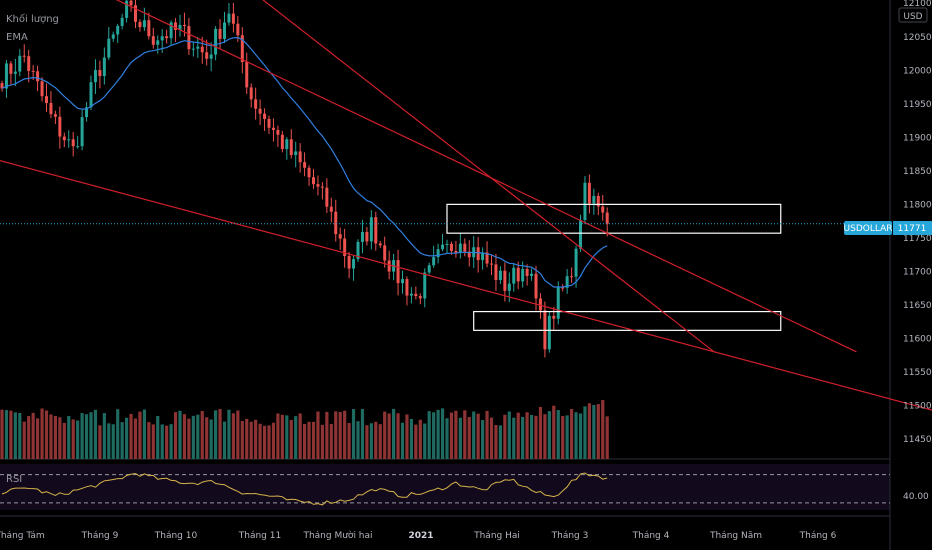  Describe the element at coordinates (32, 19) in the screenshot. I see `legend-volume: Khối lượng` at that location.